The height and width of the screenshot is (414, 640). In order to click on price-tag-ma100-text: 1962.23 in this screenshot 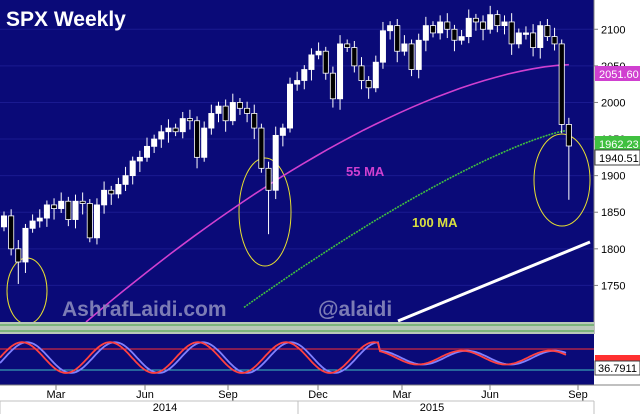, I will do `click(619, 145)`.